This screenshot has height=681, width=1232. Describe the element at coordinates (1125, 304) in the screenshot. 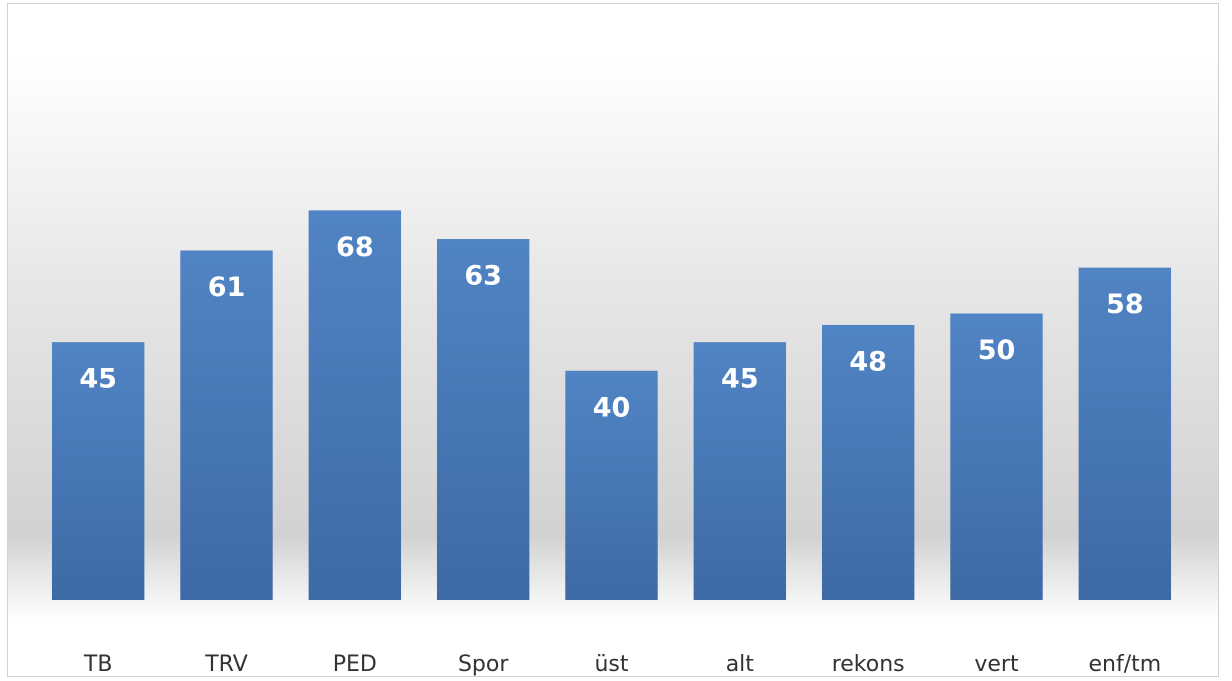

I see `value-label: 58` at that location.